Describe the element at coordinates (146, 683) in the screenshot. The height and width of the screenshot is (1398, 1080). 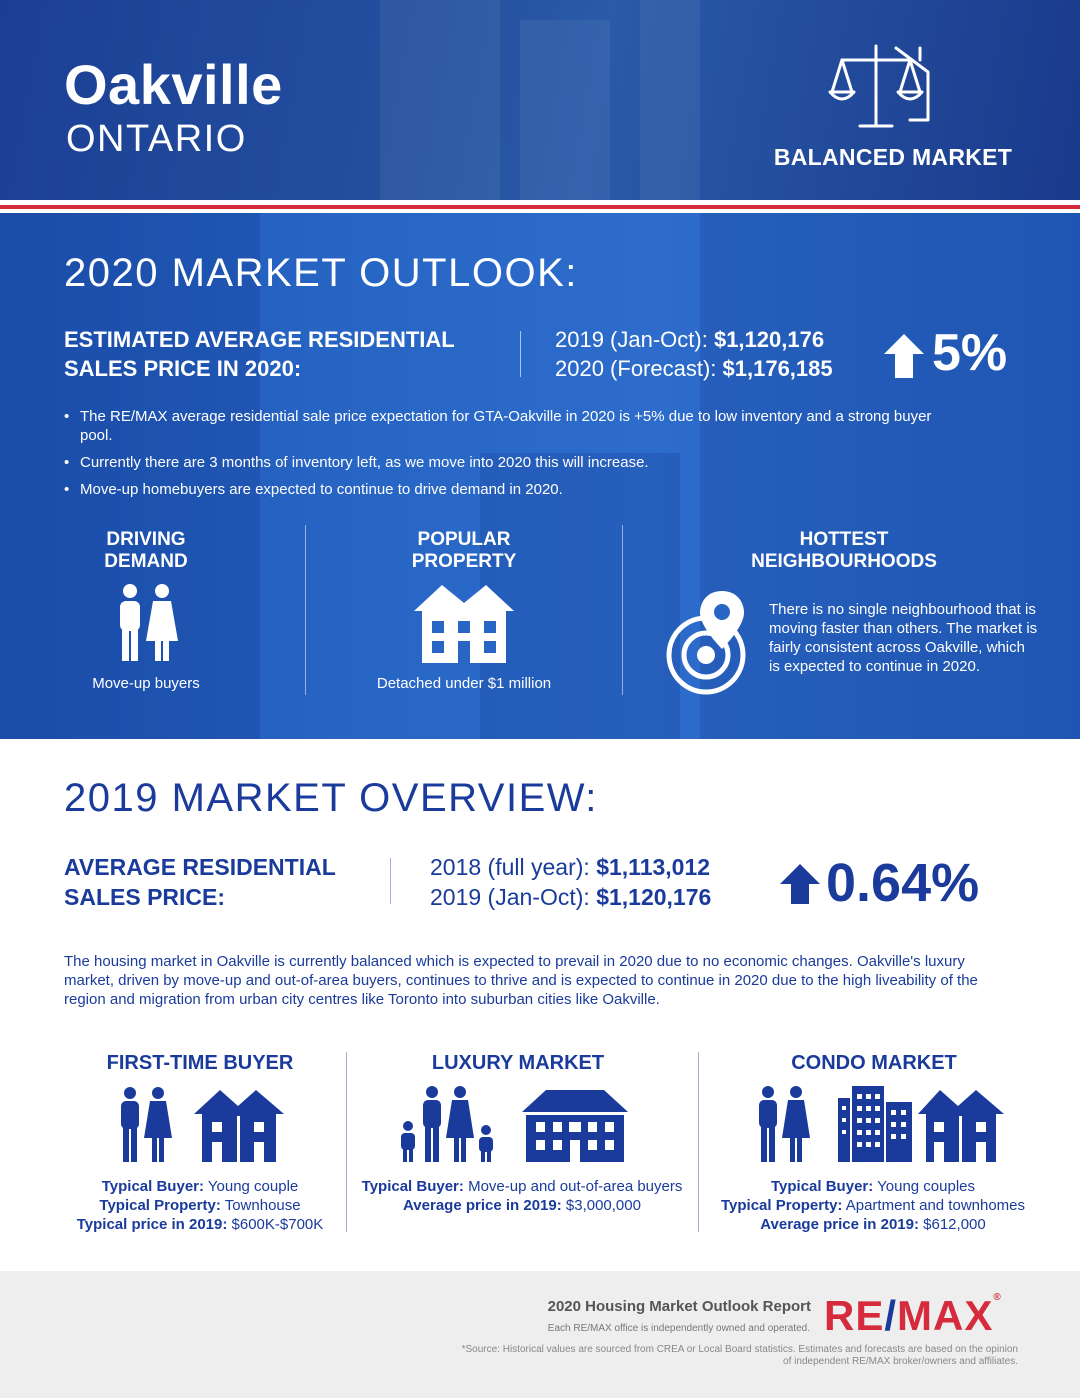
I see `driving-demand-caption: Move-up buyers` at that location.